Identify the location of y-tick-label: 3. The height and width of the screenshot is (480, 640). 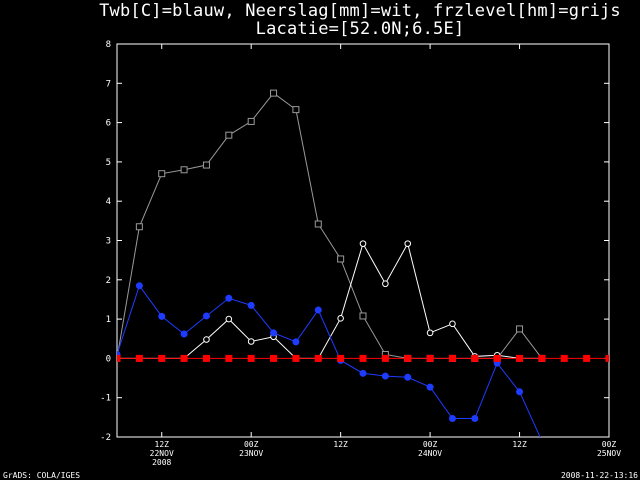
(108, 242).